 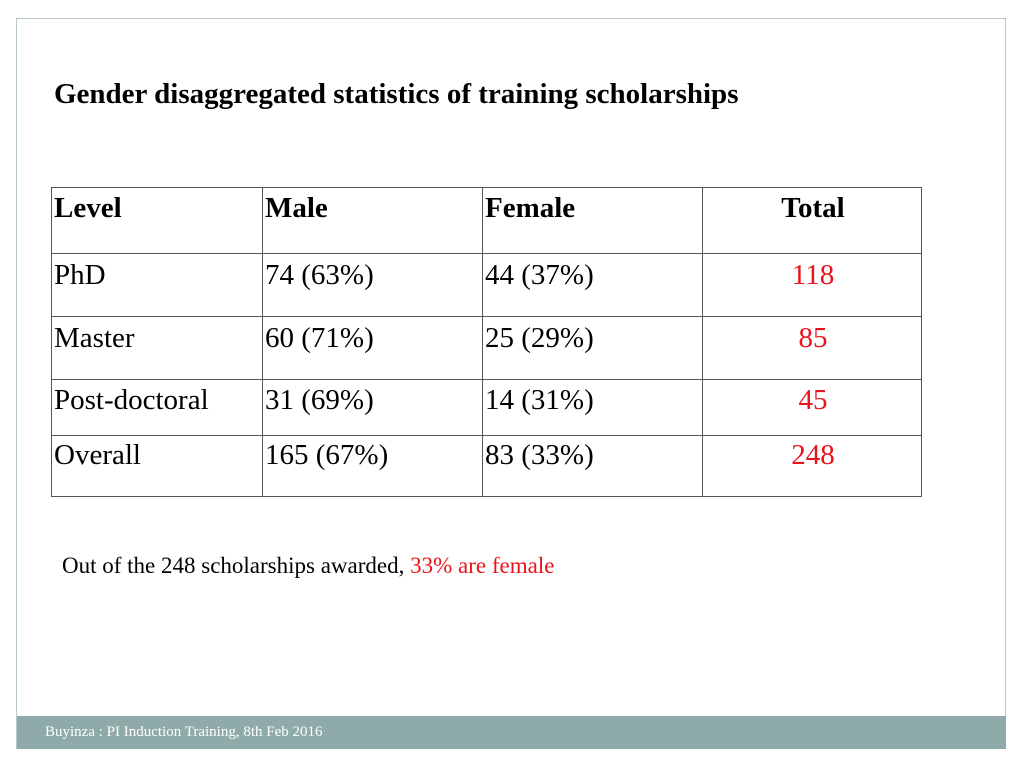 I want to click on header-male: Male, so click(x=372, y=220).